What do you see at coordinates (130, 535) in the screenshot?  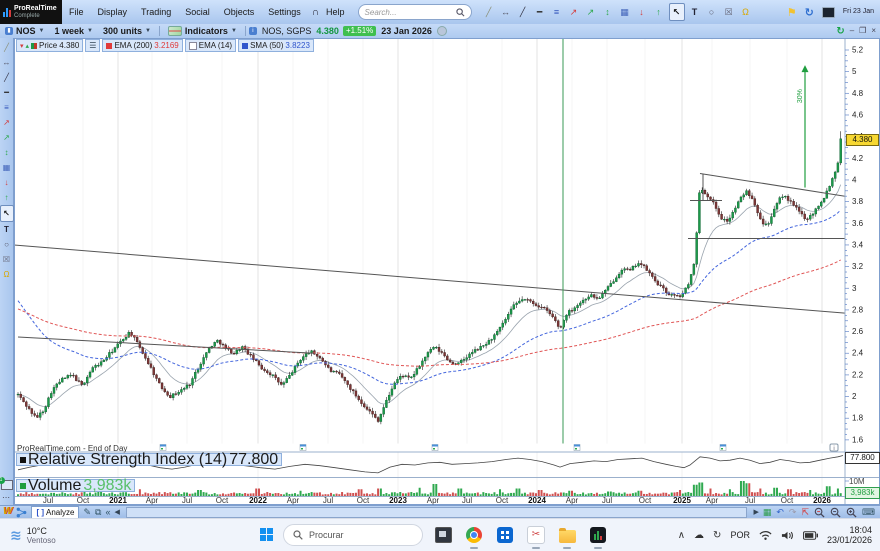 I see `weather-widget: ≋ 10°C Ventoso` at bounding box center [130, 535].